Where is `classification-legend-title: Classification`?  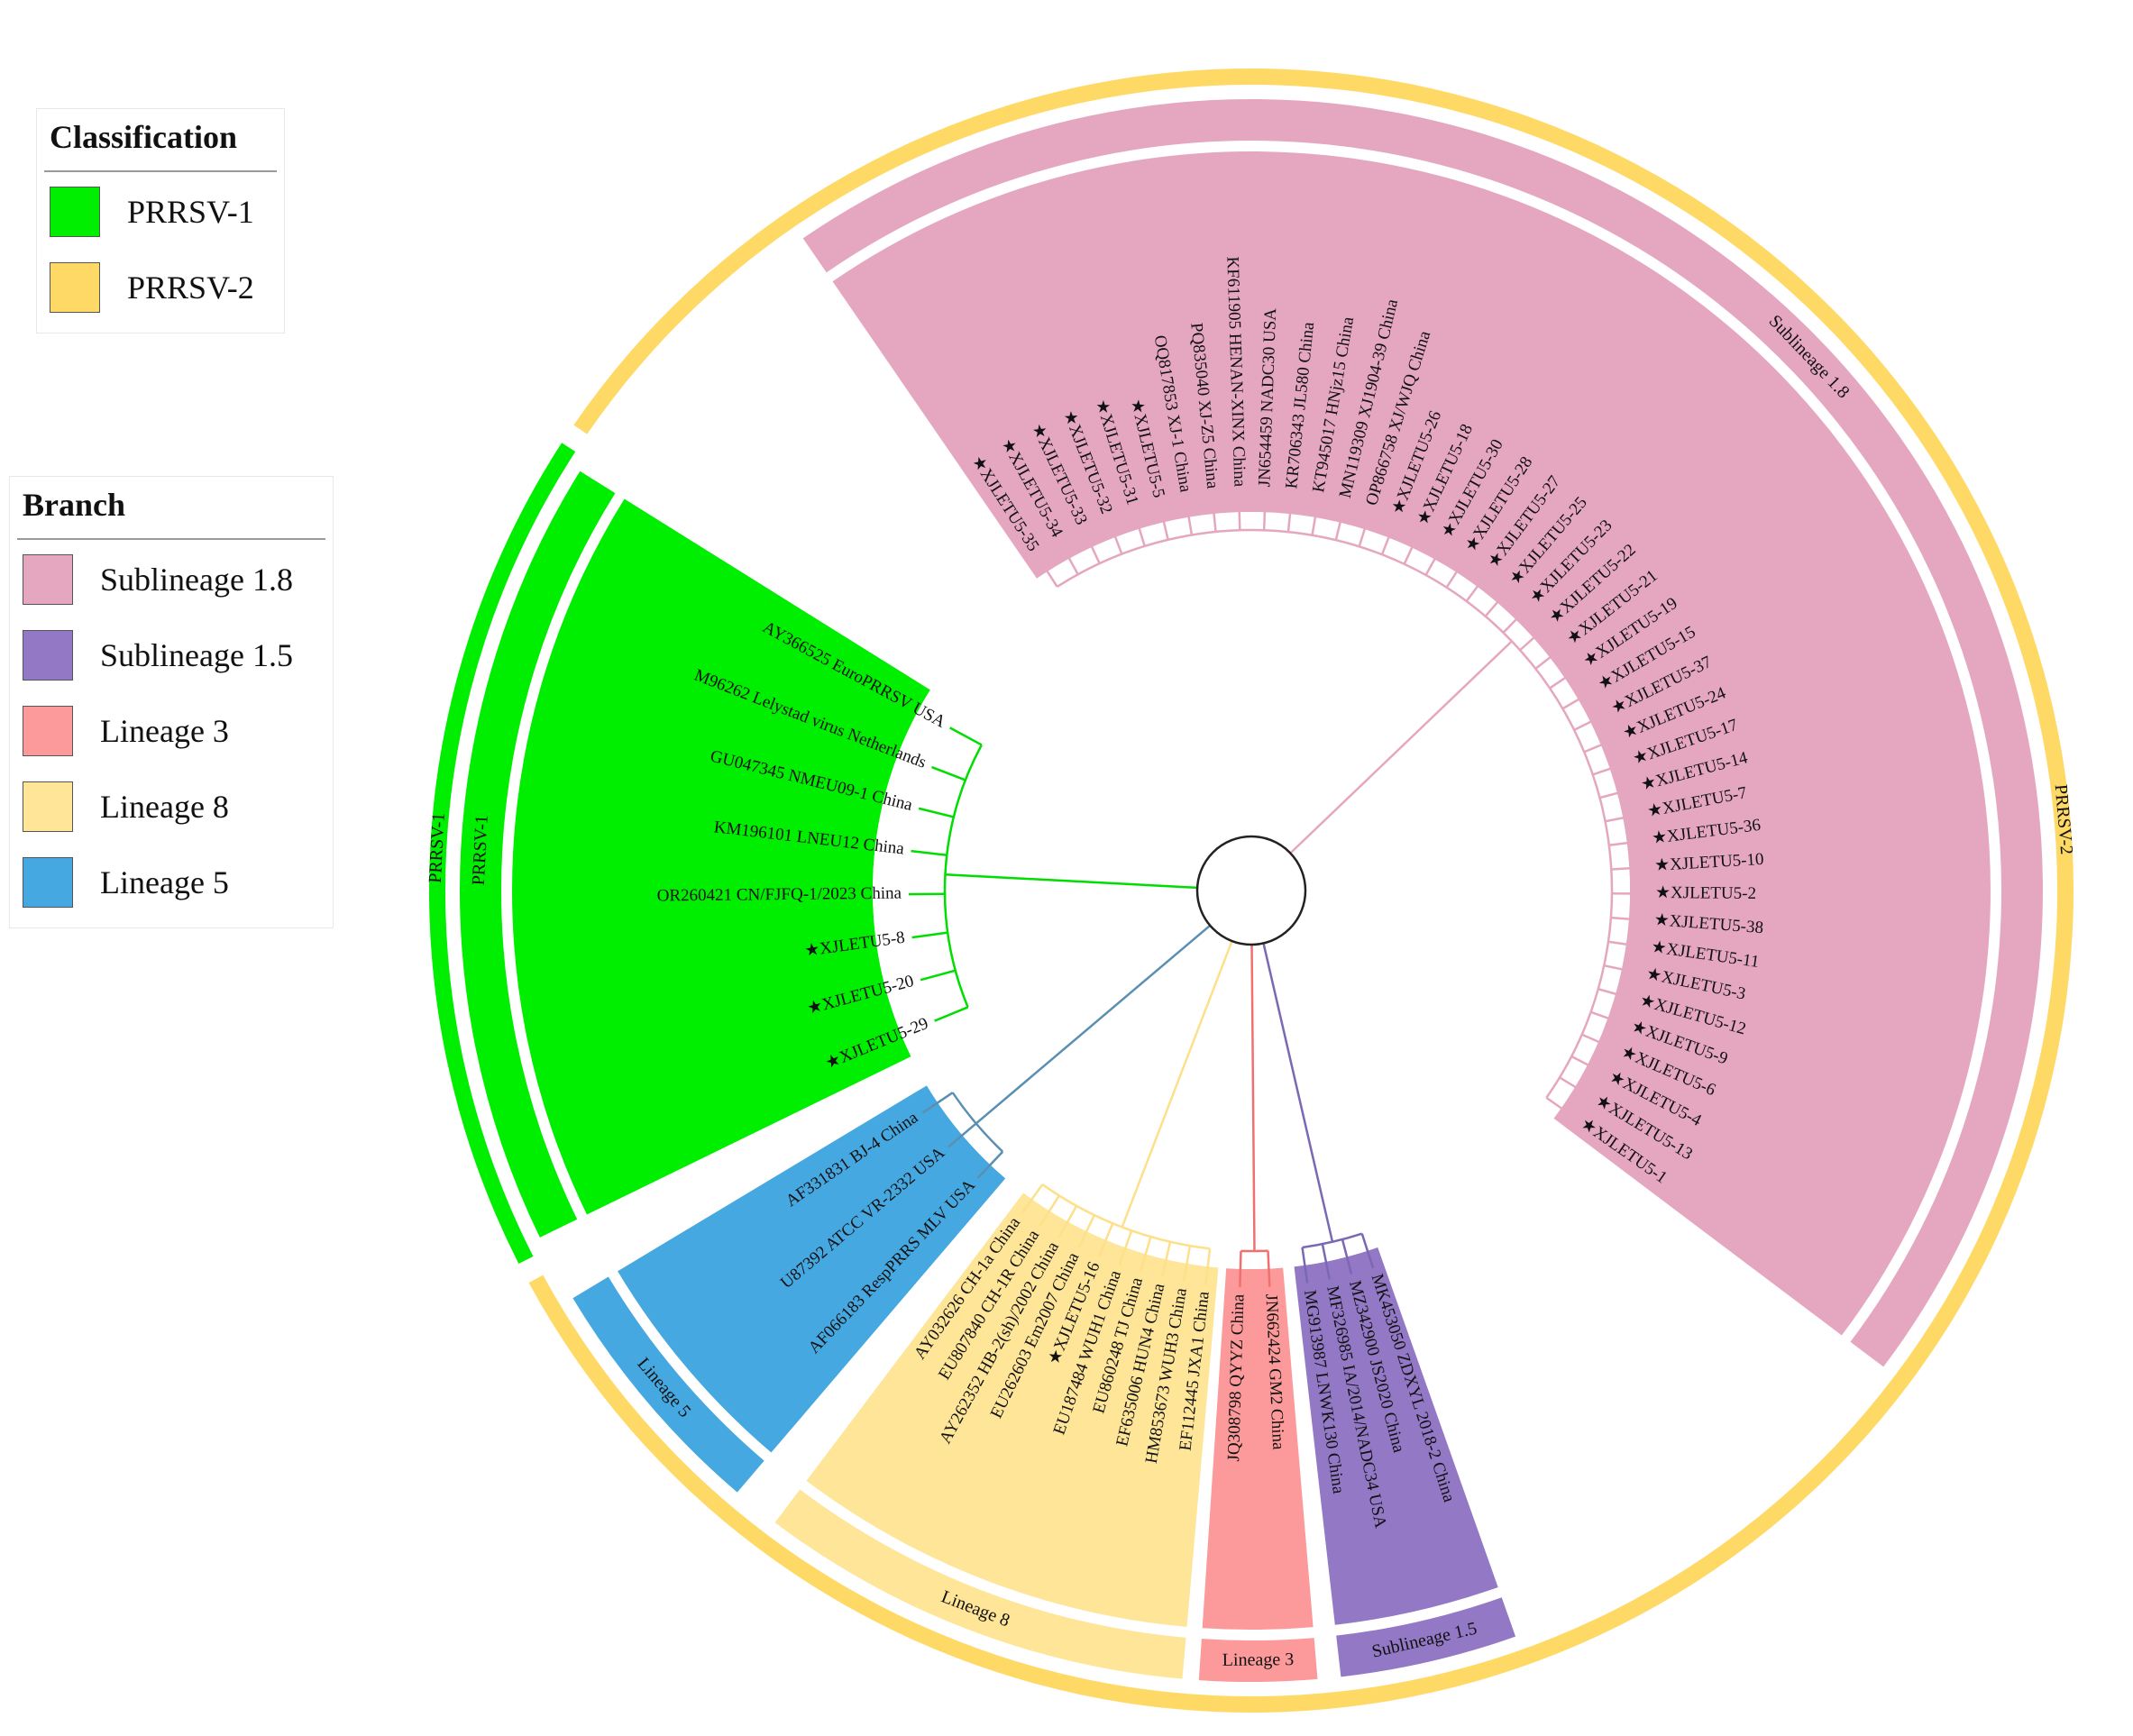
classification-legend-title: Classification is located at coordinates (144, 137).